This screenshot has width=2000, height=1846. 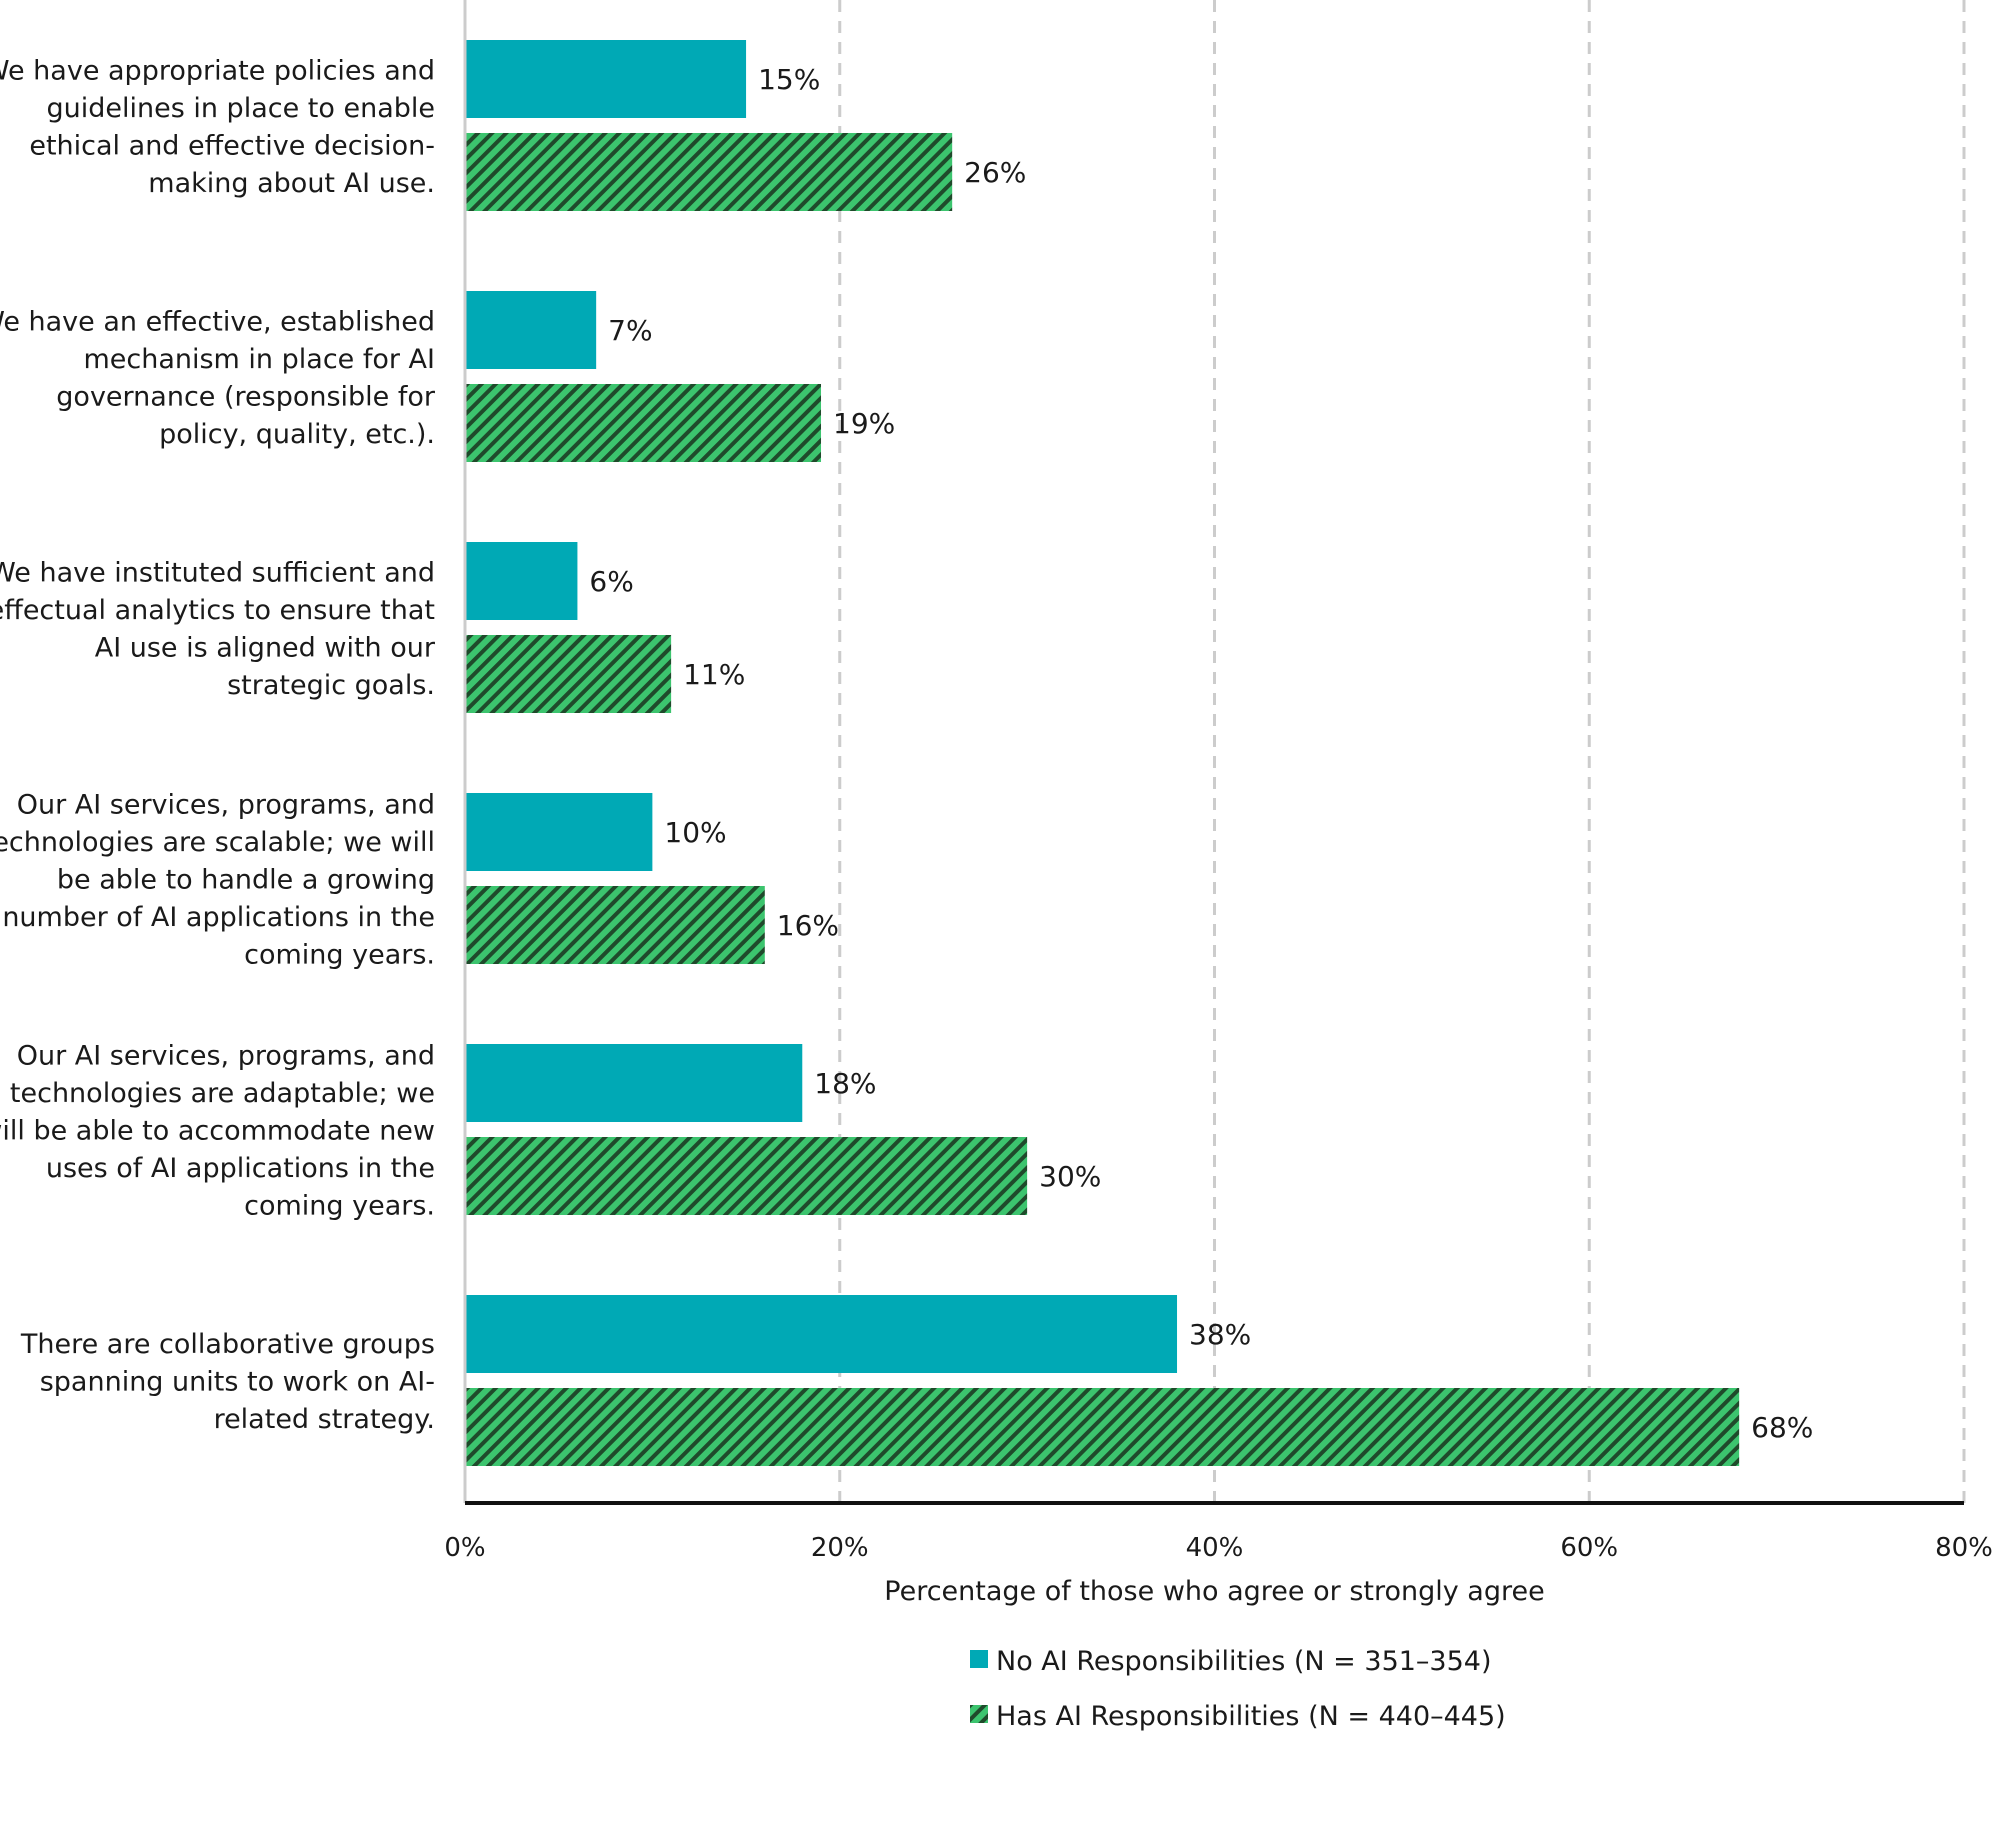 What do you see at coordinates (995, 172) in the screenshot?
I see `bar-value-label: 26%` at bounding box center [995, 172].